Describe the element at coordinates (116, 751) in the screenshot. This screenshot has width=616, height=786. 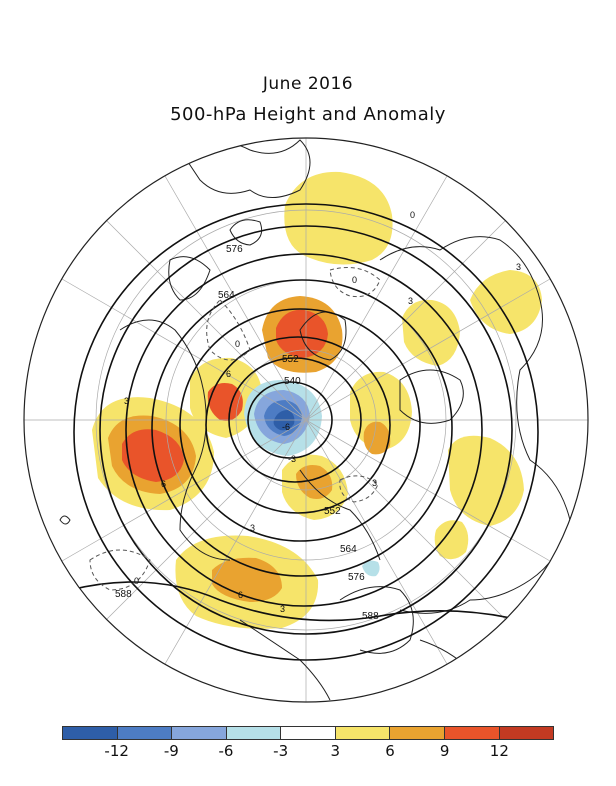
I see `colorbar-tick-label: -12` at that location.